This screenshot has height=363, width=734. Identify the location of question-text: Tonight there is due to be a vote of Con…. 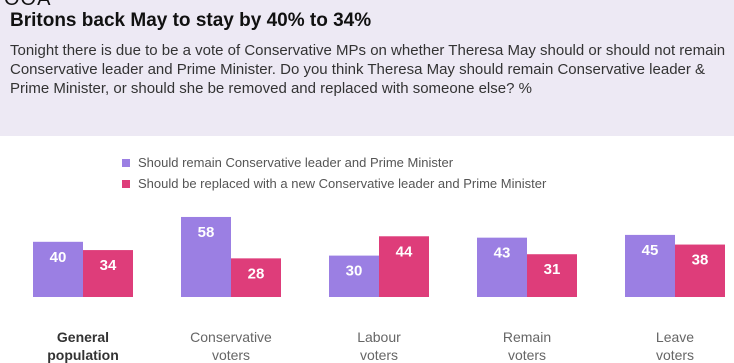
(368, 69).